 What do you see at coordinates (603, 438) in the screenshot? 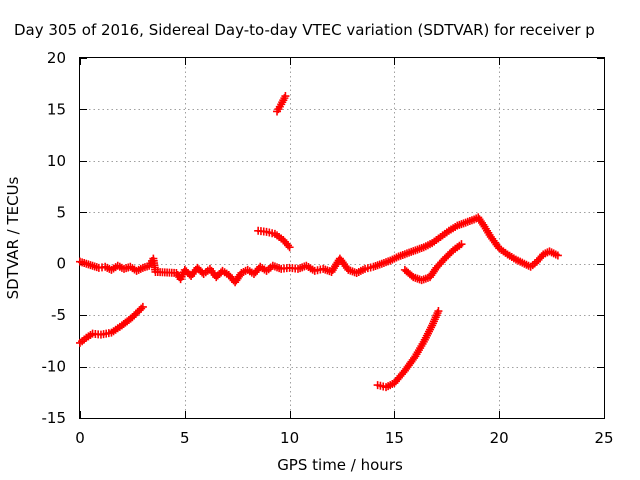
I see `x-tick-label: 25` at bounding box center [603, 438].